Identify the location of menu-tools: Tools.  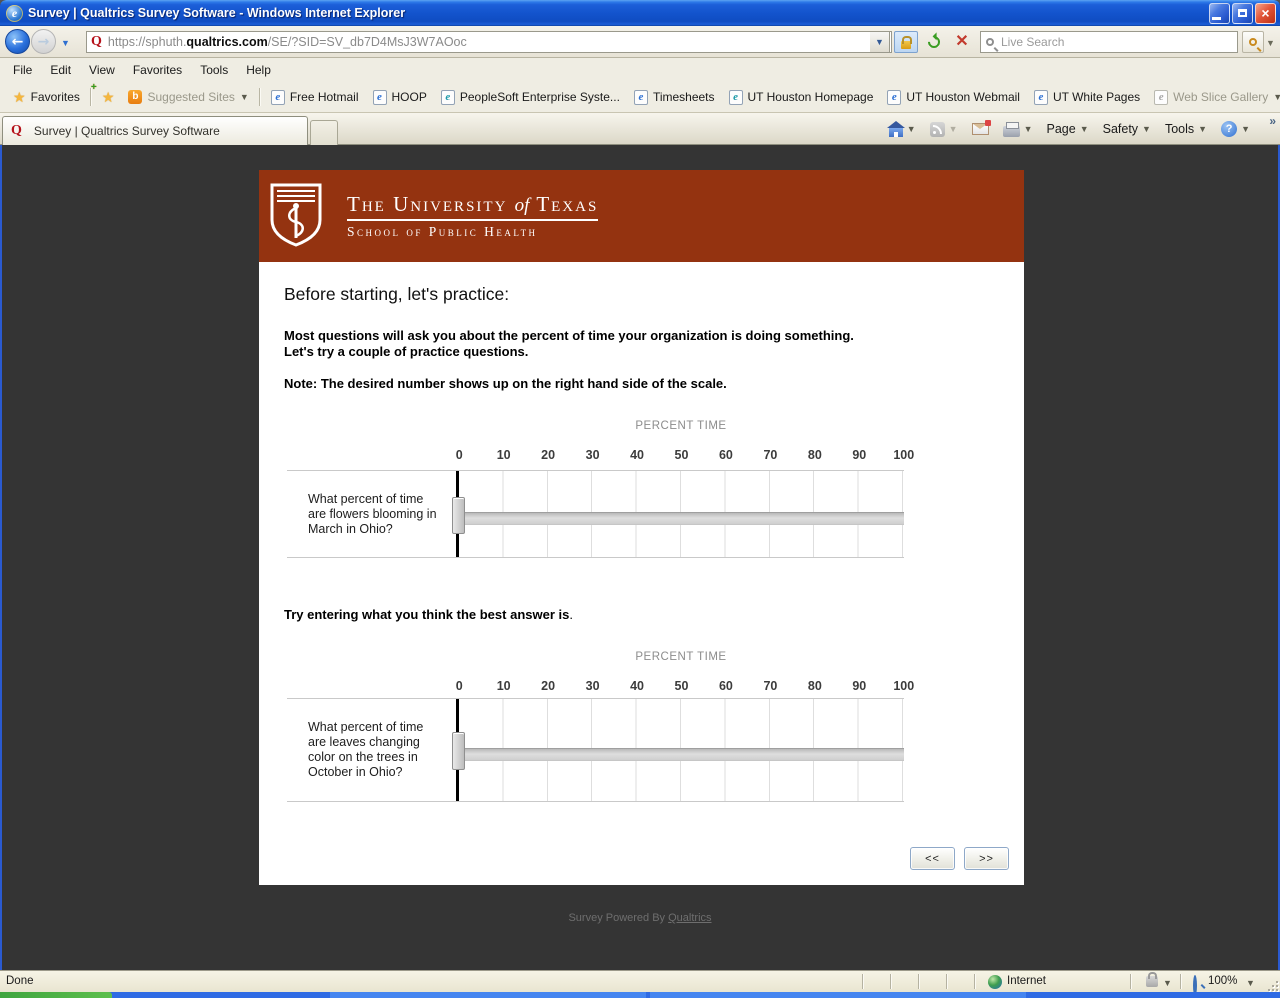
(214, 70).